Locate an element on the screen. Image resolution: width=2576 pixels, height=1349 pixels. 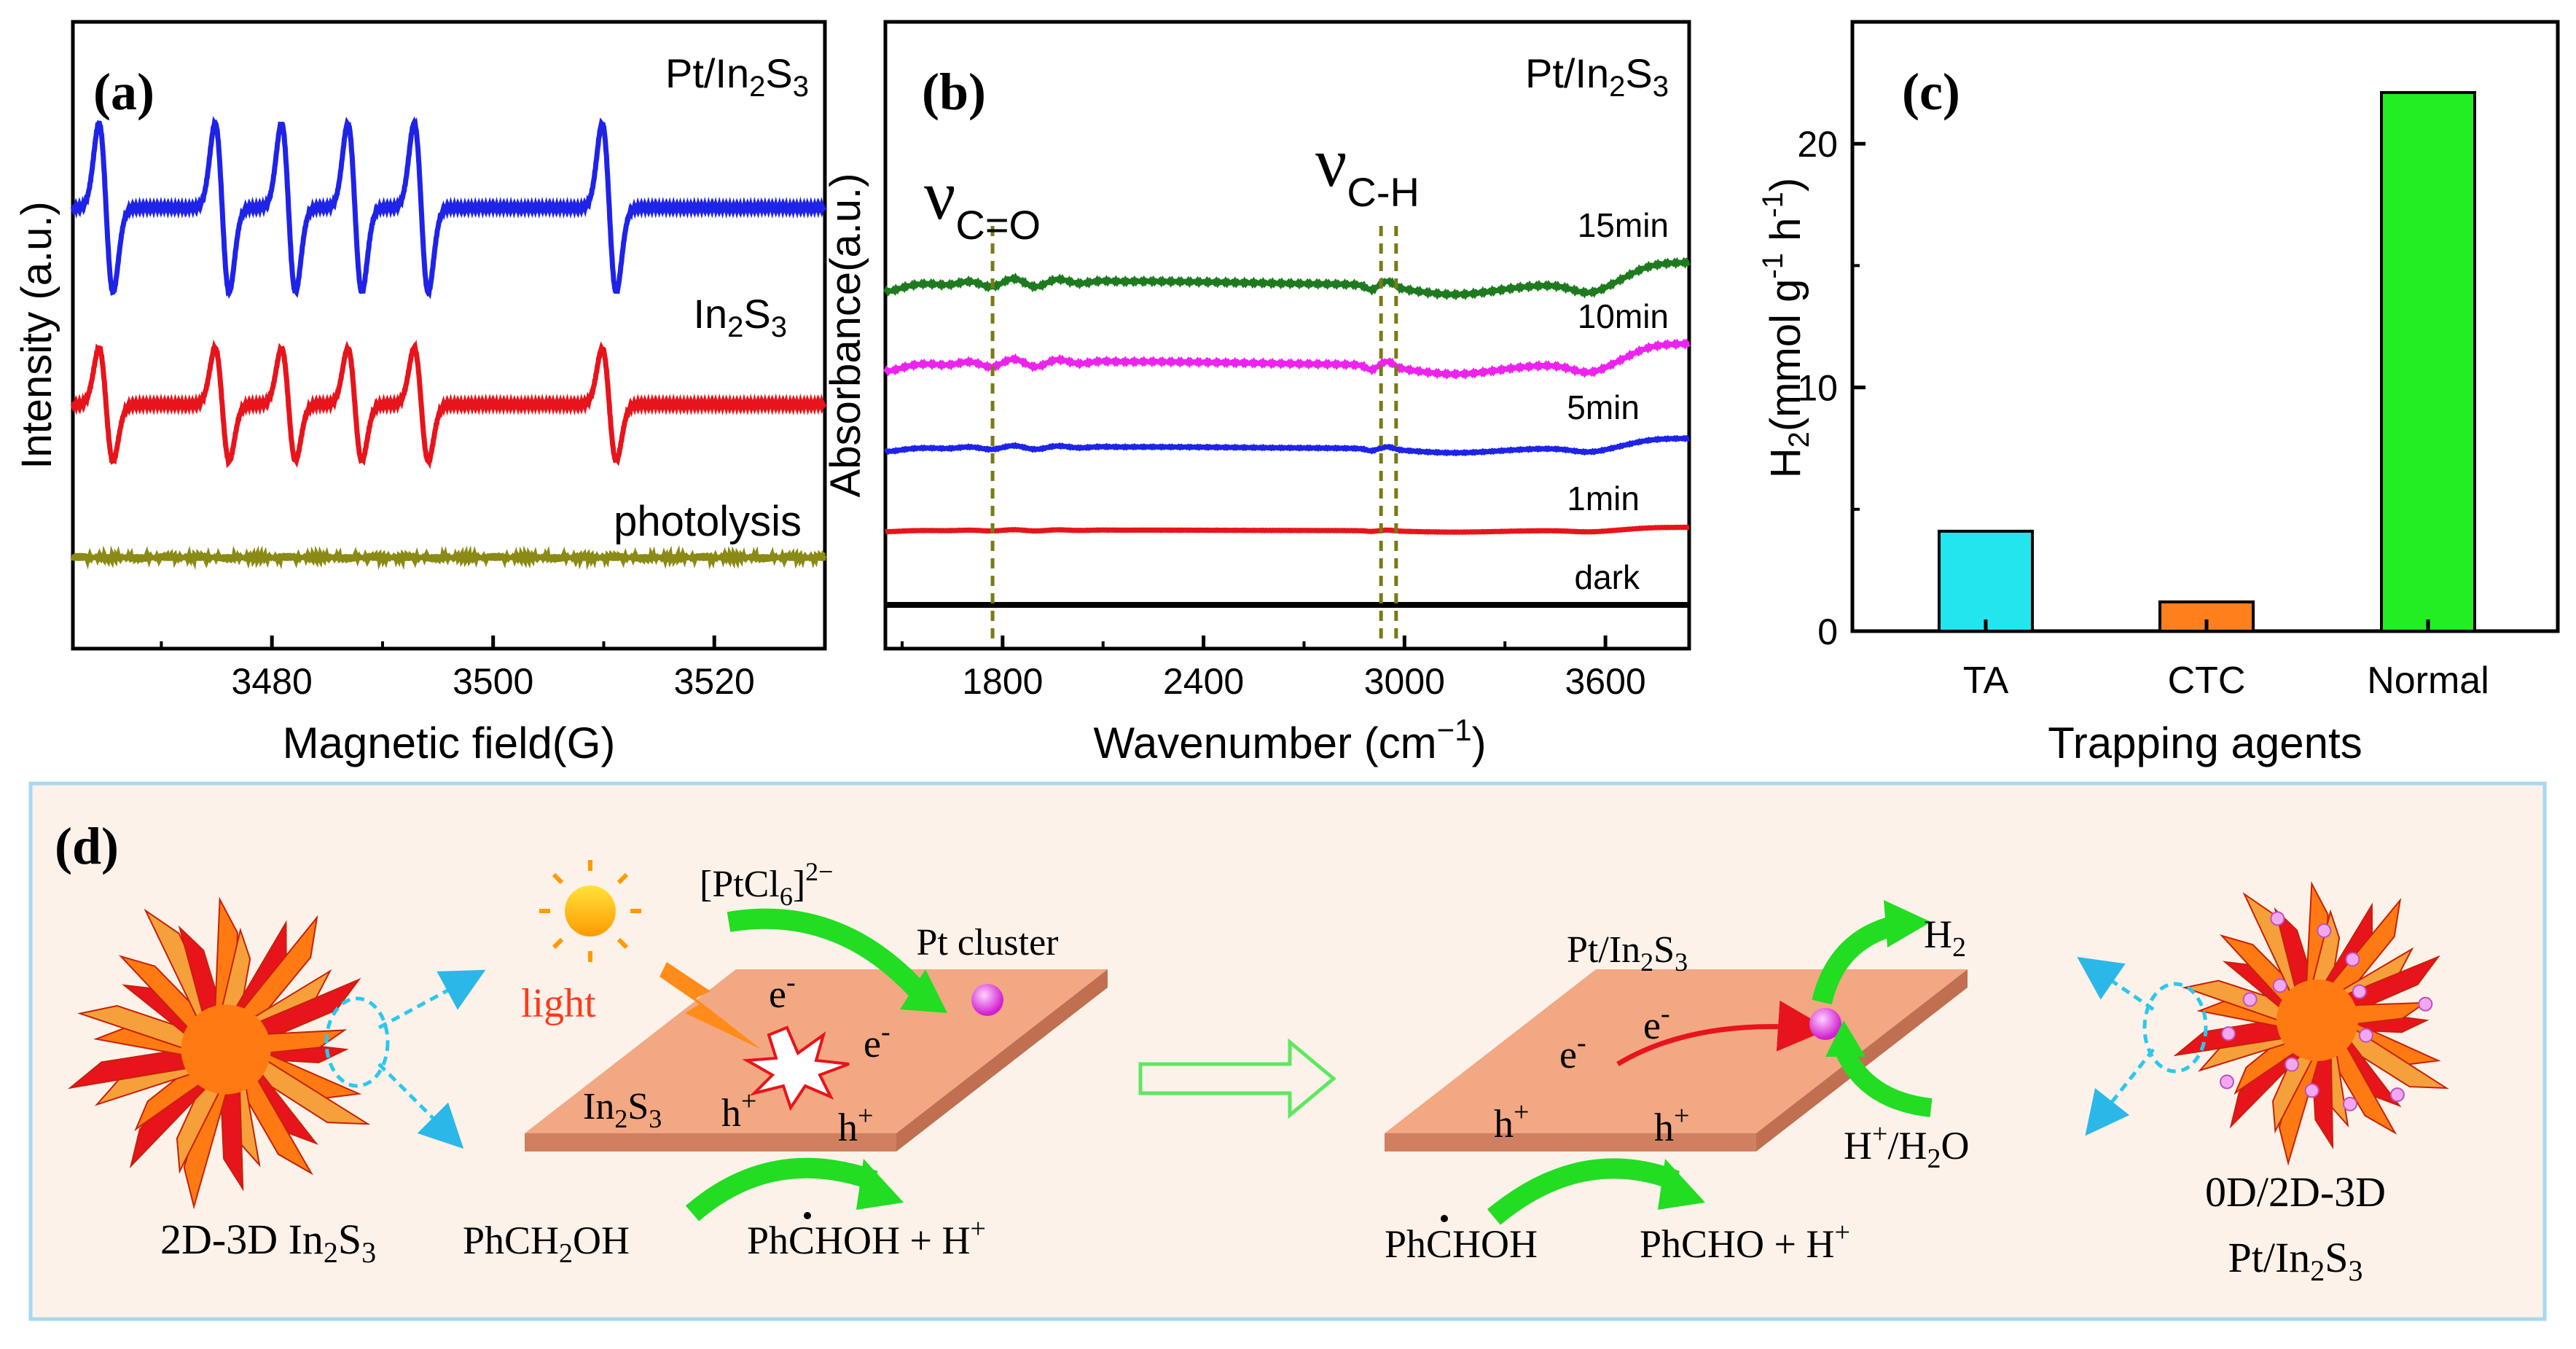
c-y-tick-label: 20 is located at coordinates (1817, 144).